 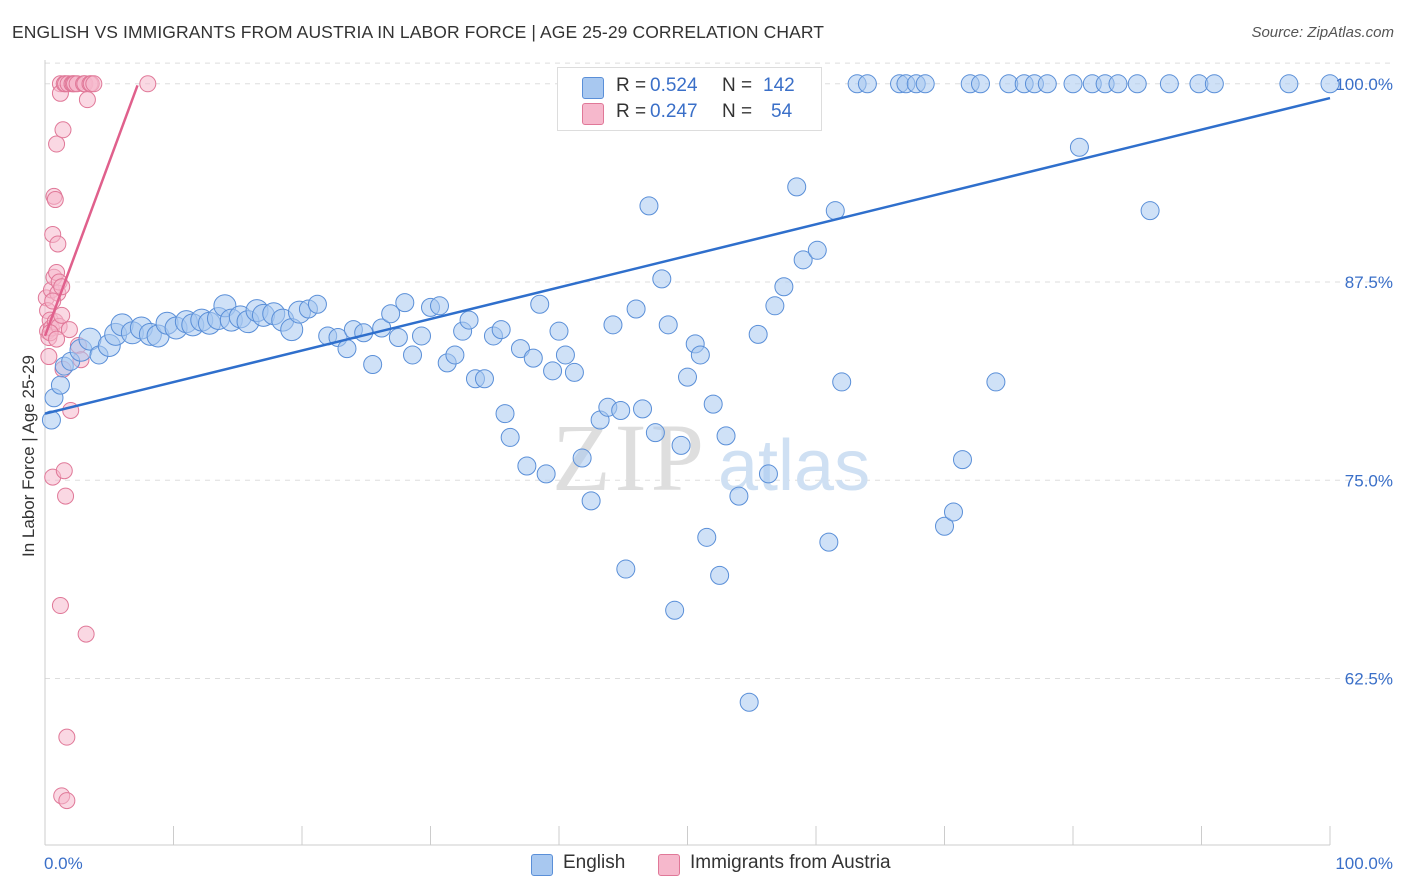 What do you see at coordinates (28, 456) in the screenshot?
I see `y-axis-label: In Labor Force | Age 25-29` at bounding box center [28, 456].